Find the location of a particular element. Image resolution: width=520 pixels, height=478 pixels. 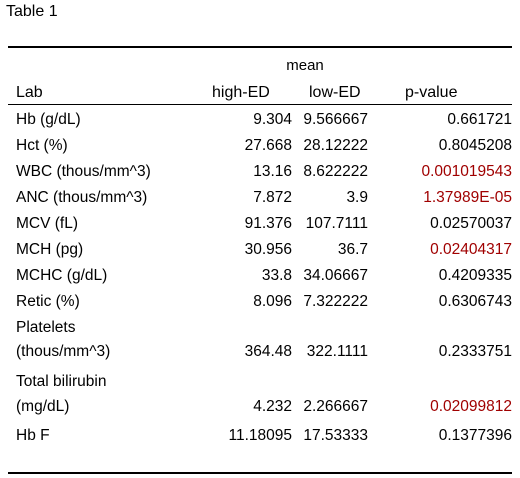

low-ed-value: 2.266667 is located at coordinates (335, 406).